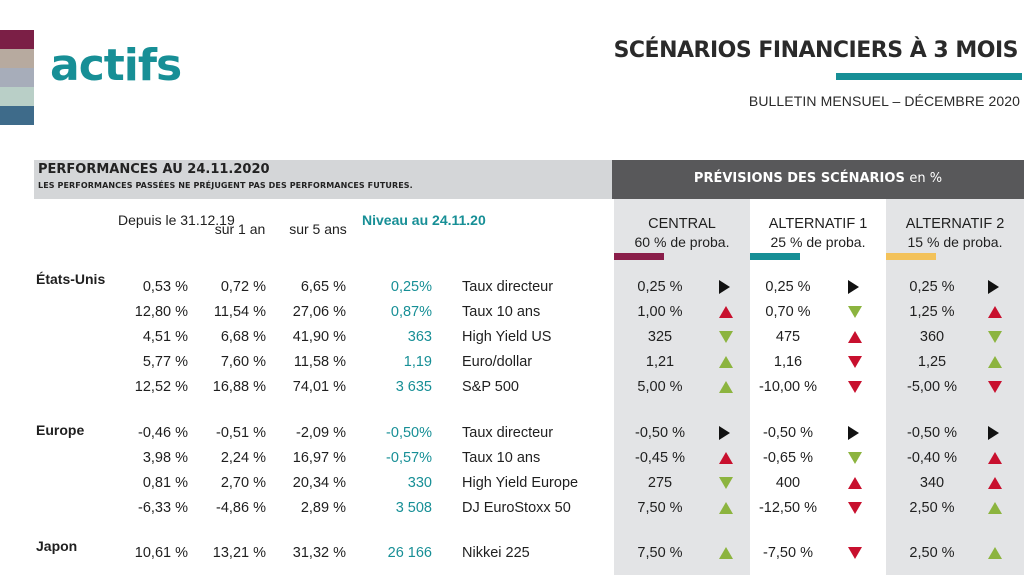 The width and height of the screenshot is (1024, 575). What do you see at coordinates (788, 508) in the screenshot?
I see `scenario-value: -12,50 %` at bounding box center [788, 508].